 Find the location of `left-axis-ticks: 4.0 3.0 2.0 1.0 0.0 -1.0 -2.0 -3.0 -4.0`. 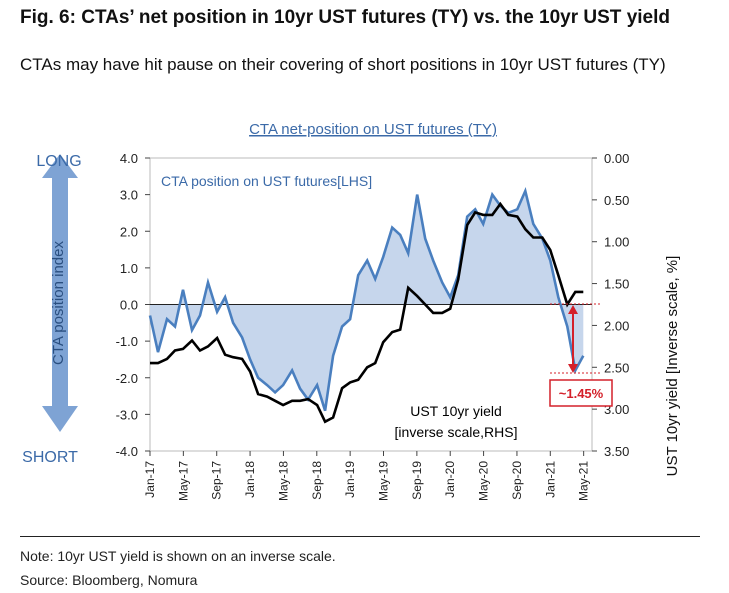

left-axis-ticks: 4.0 3.0 2.0 1.0 0.0 -1.0 -2.0 -3.0 -4.0 is located at coordinates (133, 305).